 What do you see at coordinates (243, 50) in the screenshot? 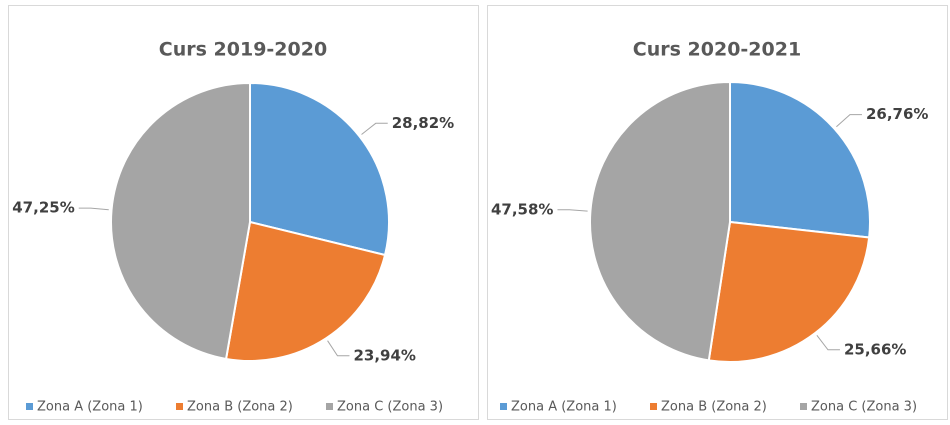
I see `chart-title: Curs 2019-2020` at bounding box center [243, 50].